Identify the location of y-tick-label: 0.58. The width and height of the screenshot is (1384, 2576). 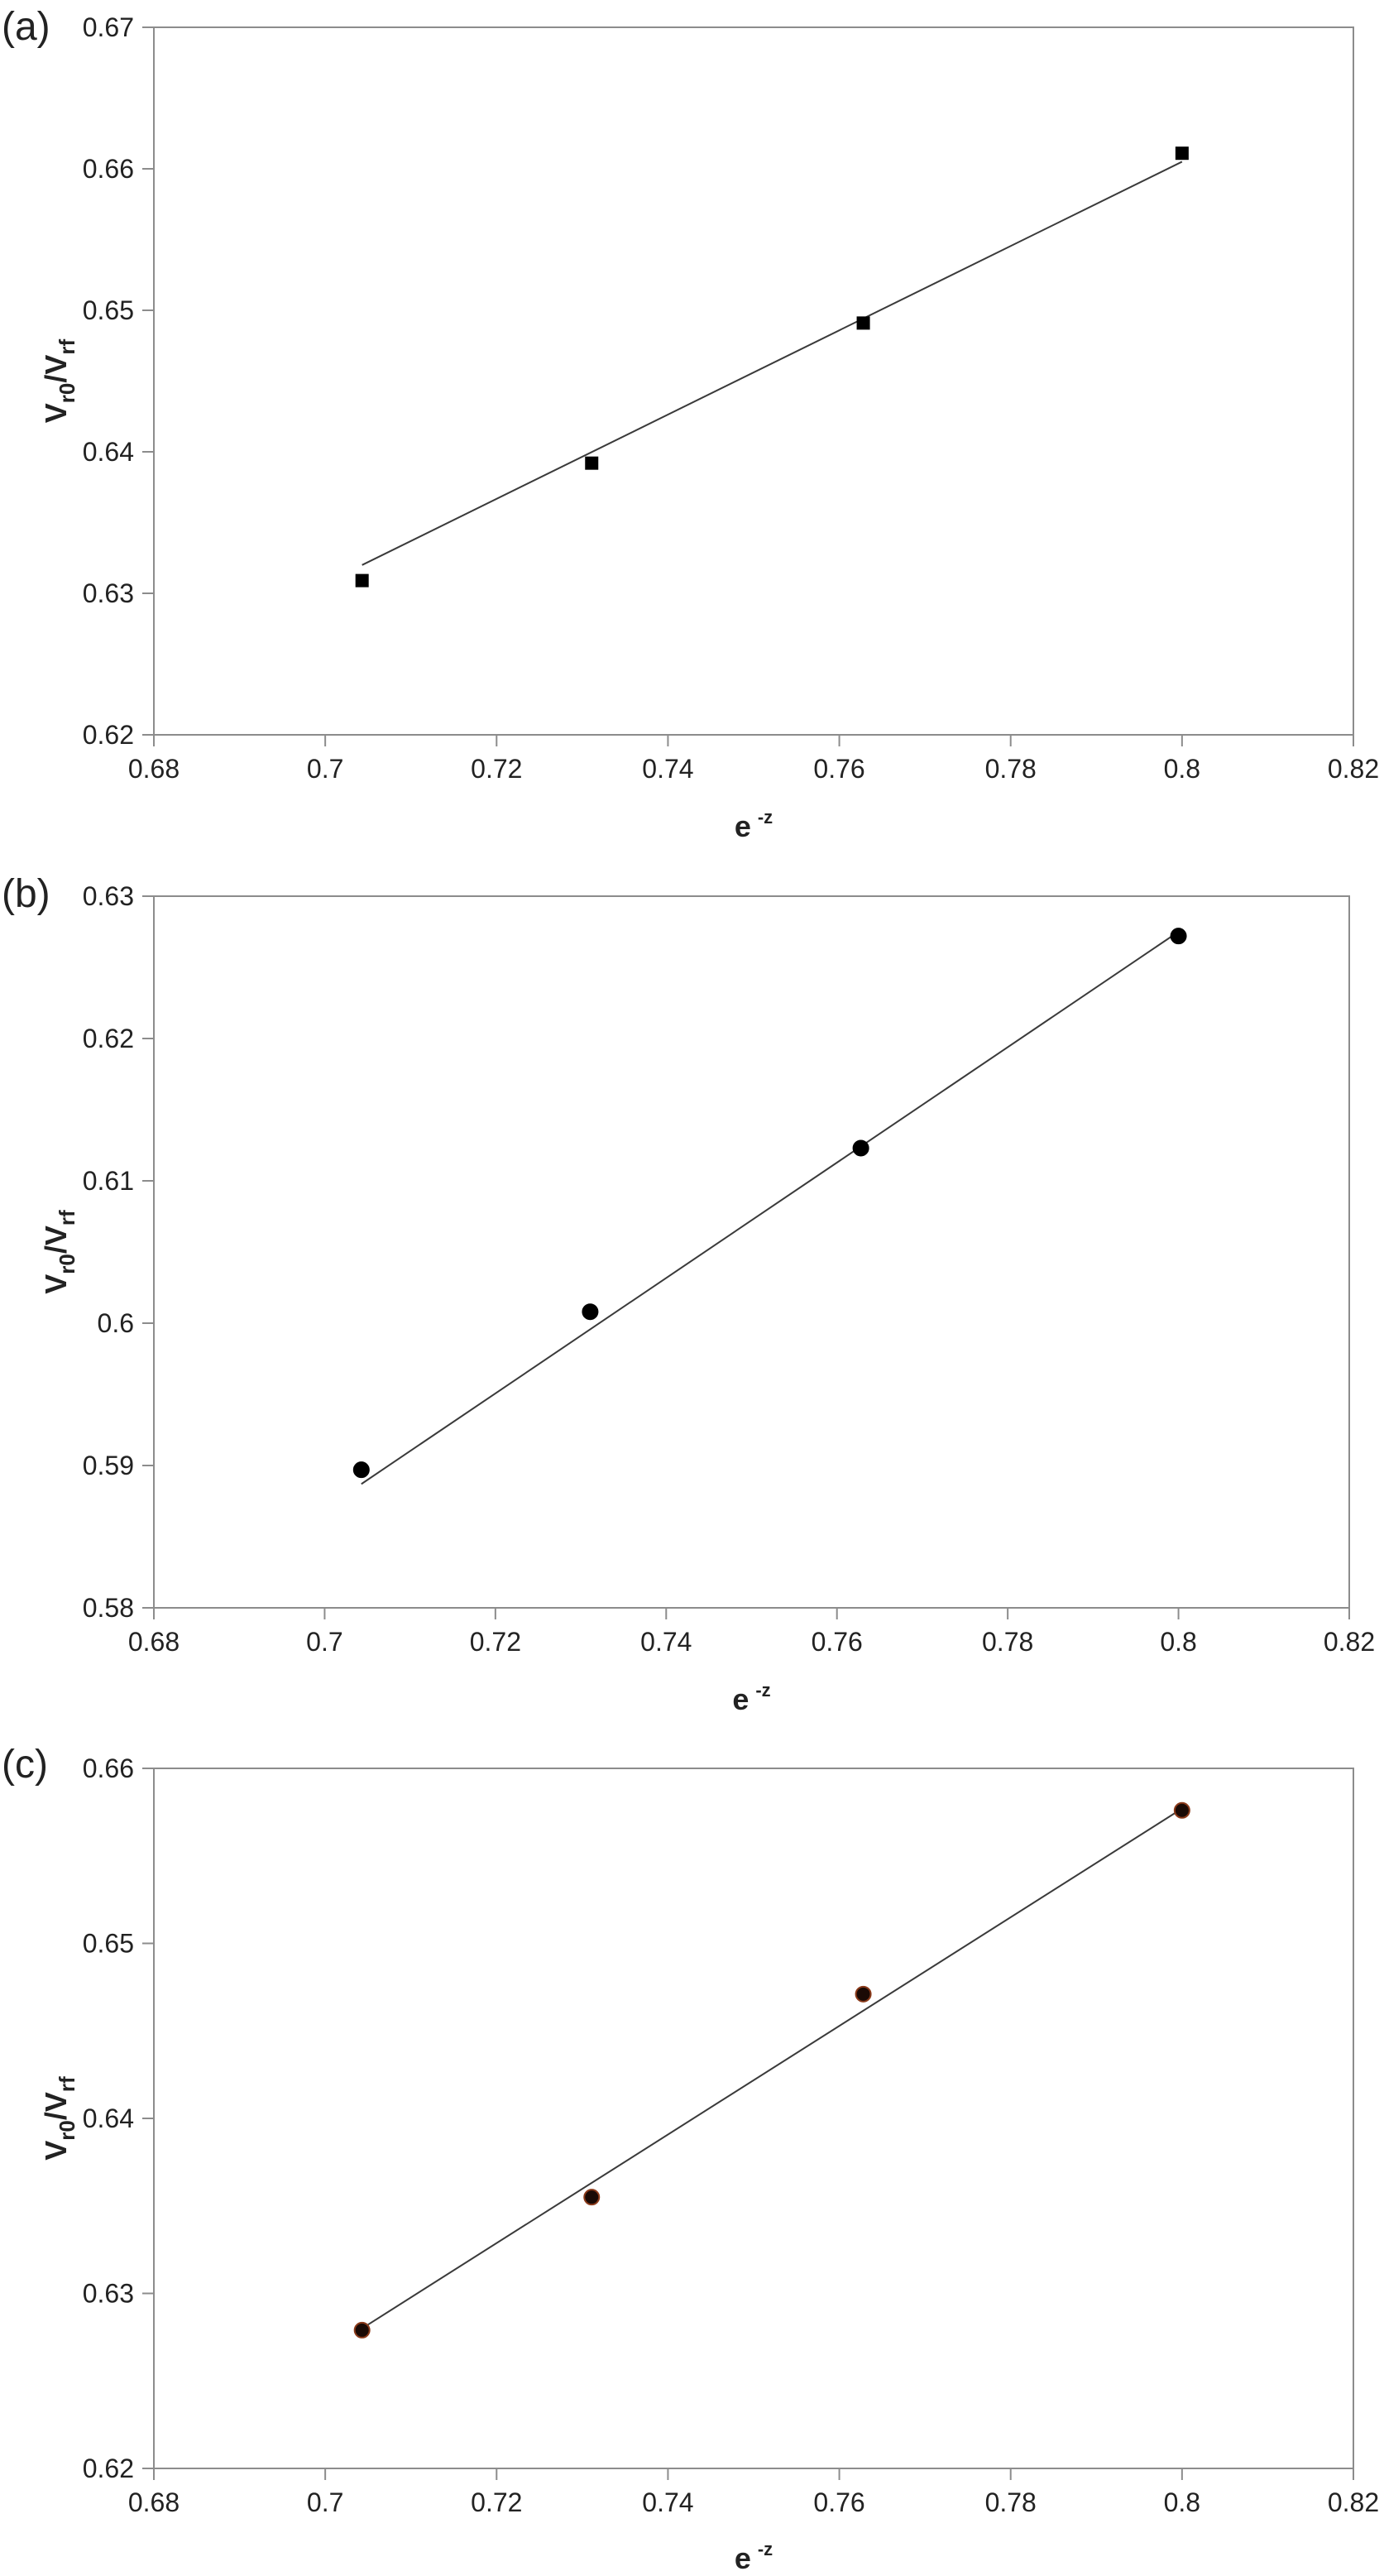
(108, 1608).